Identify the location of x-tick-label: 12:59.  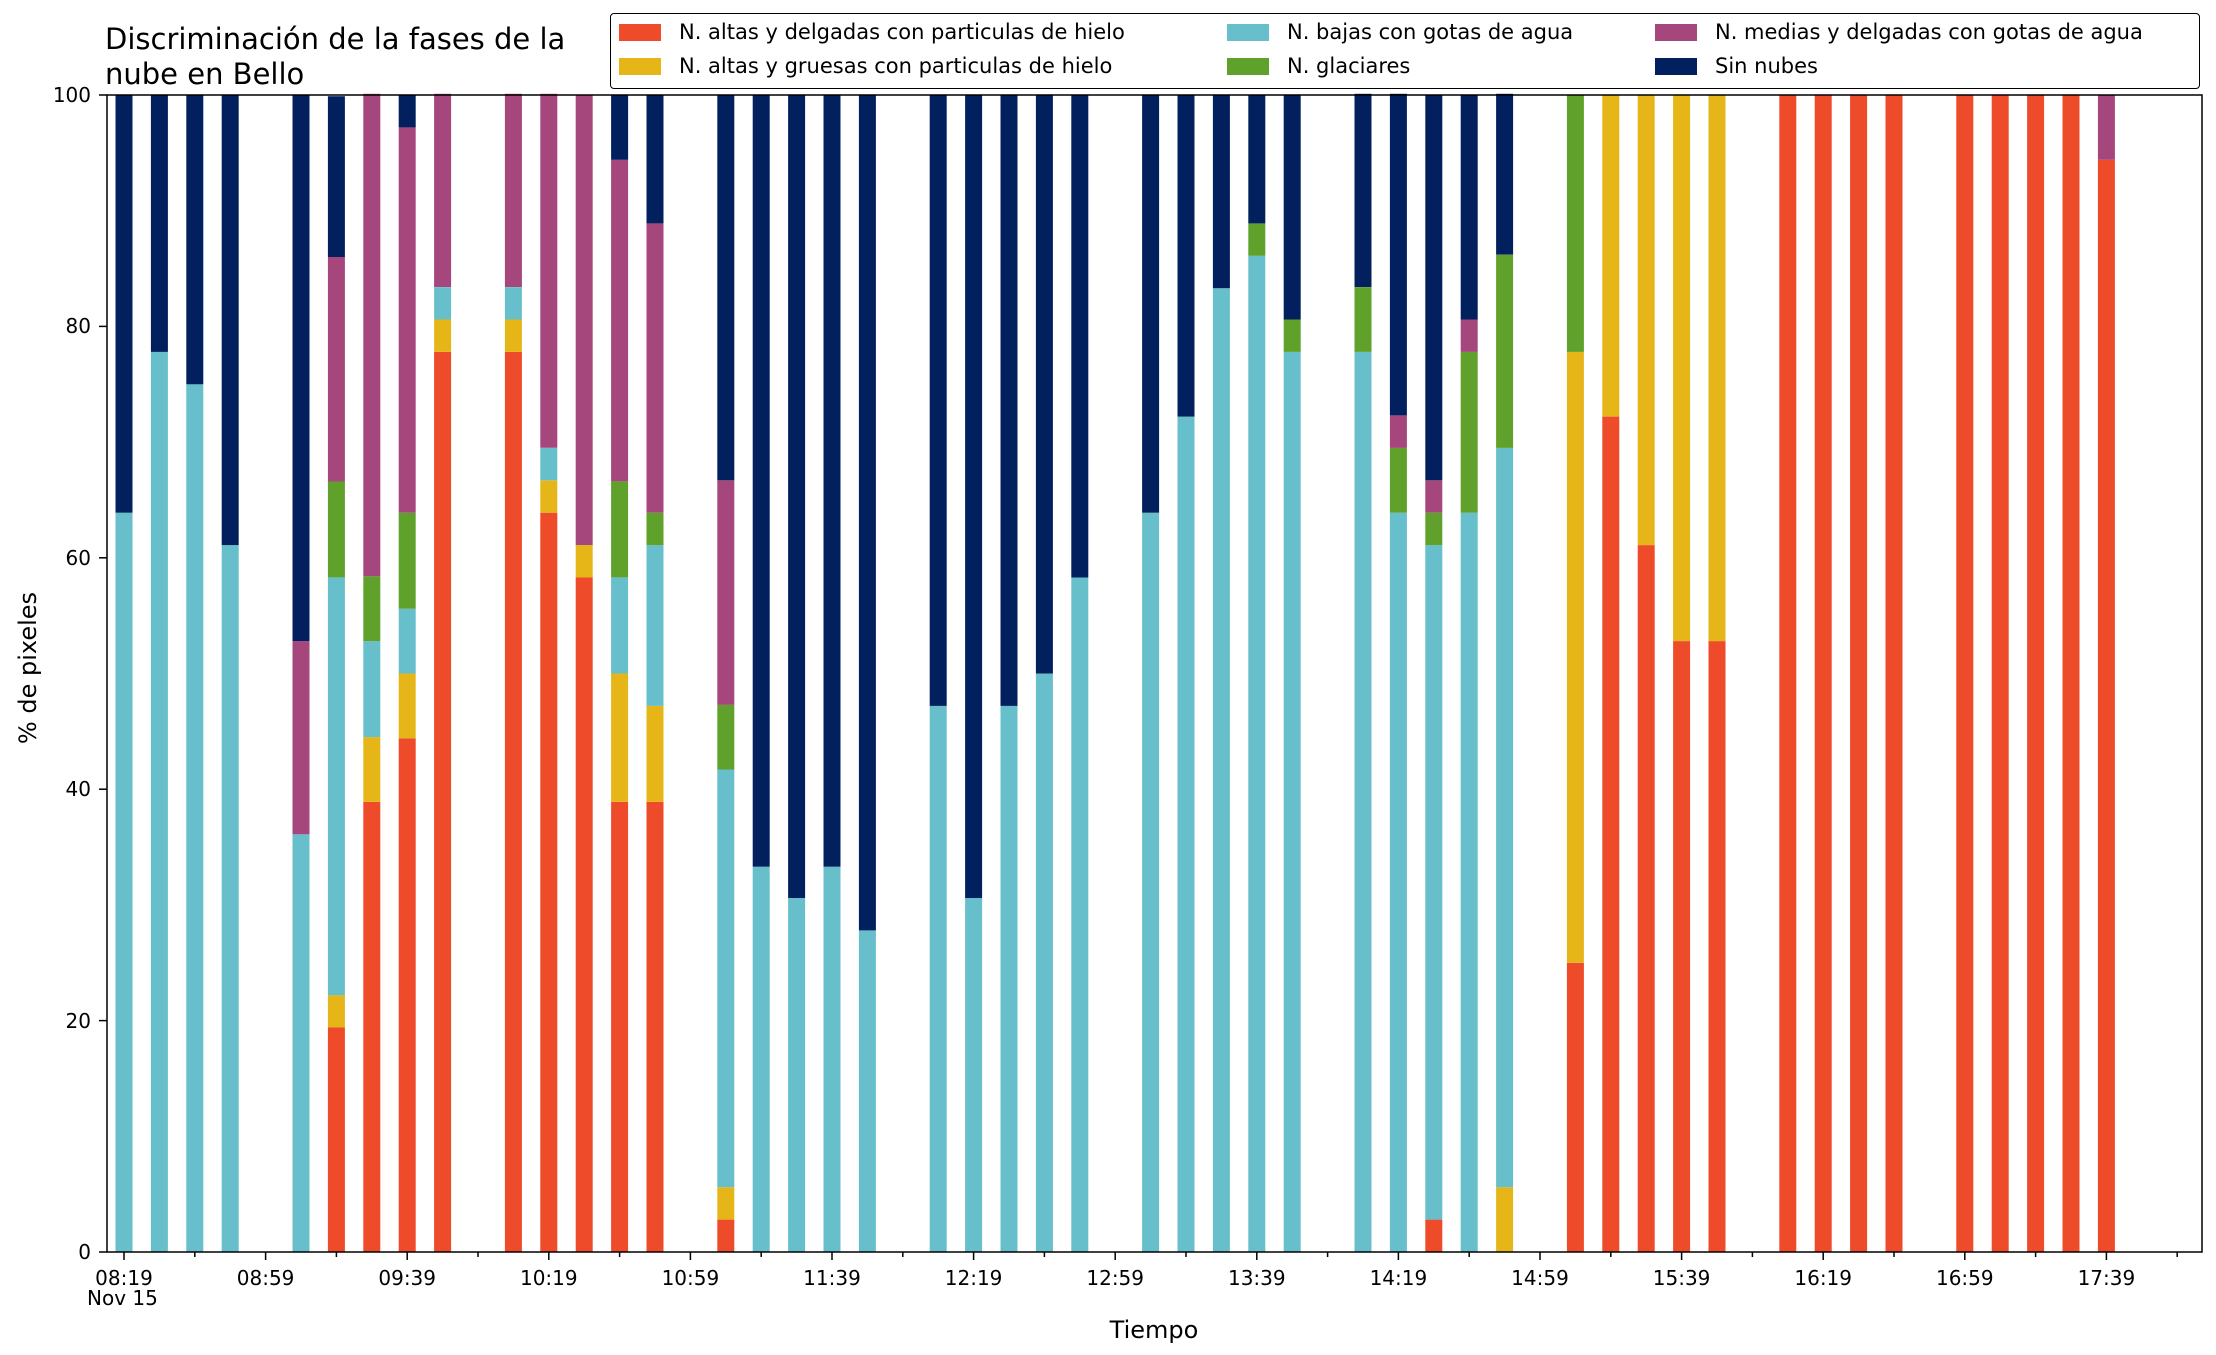
(1115, 1278).